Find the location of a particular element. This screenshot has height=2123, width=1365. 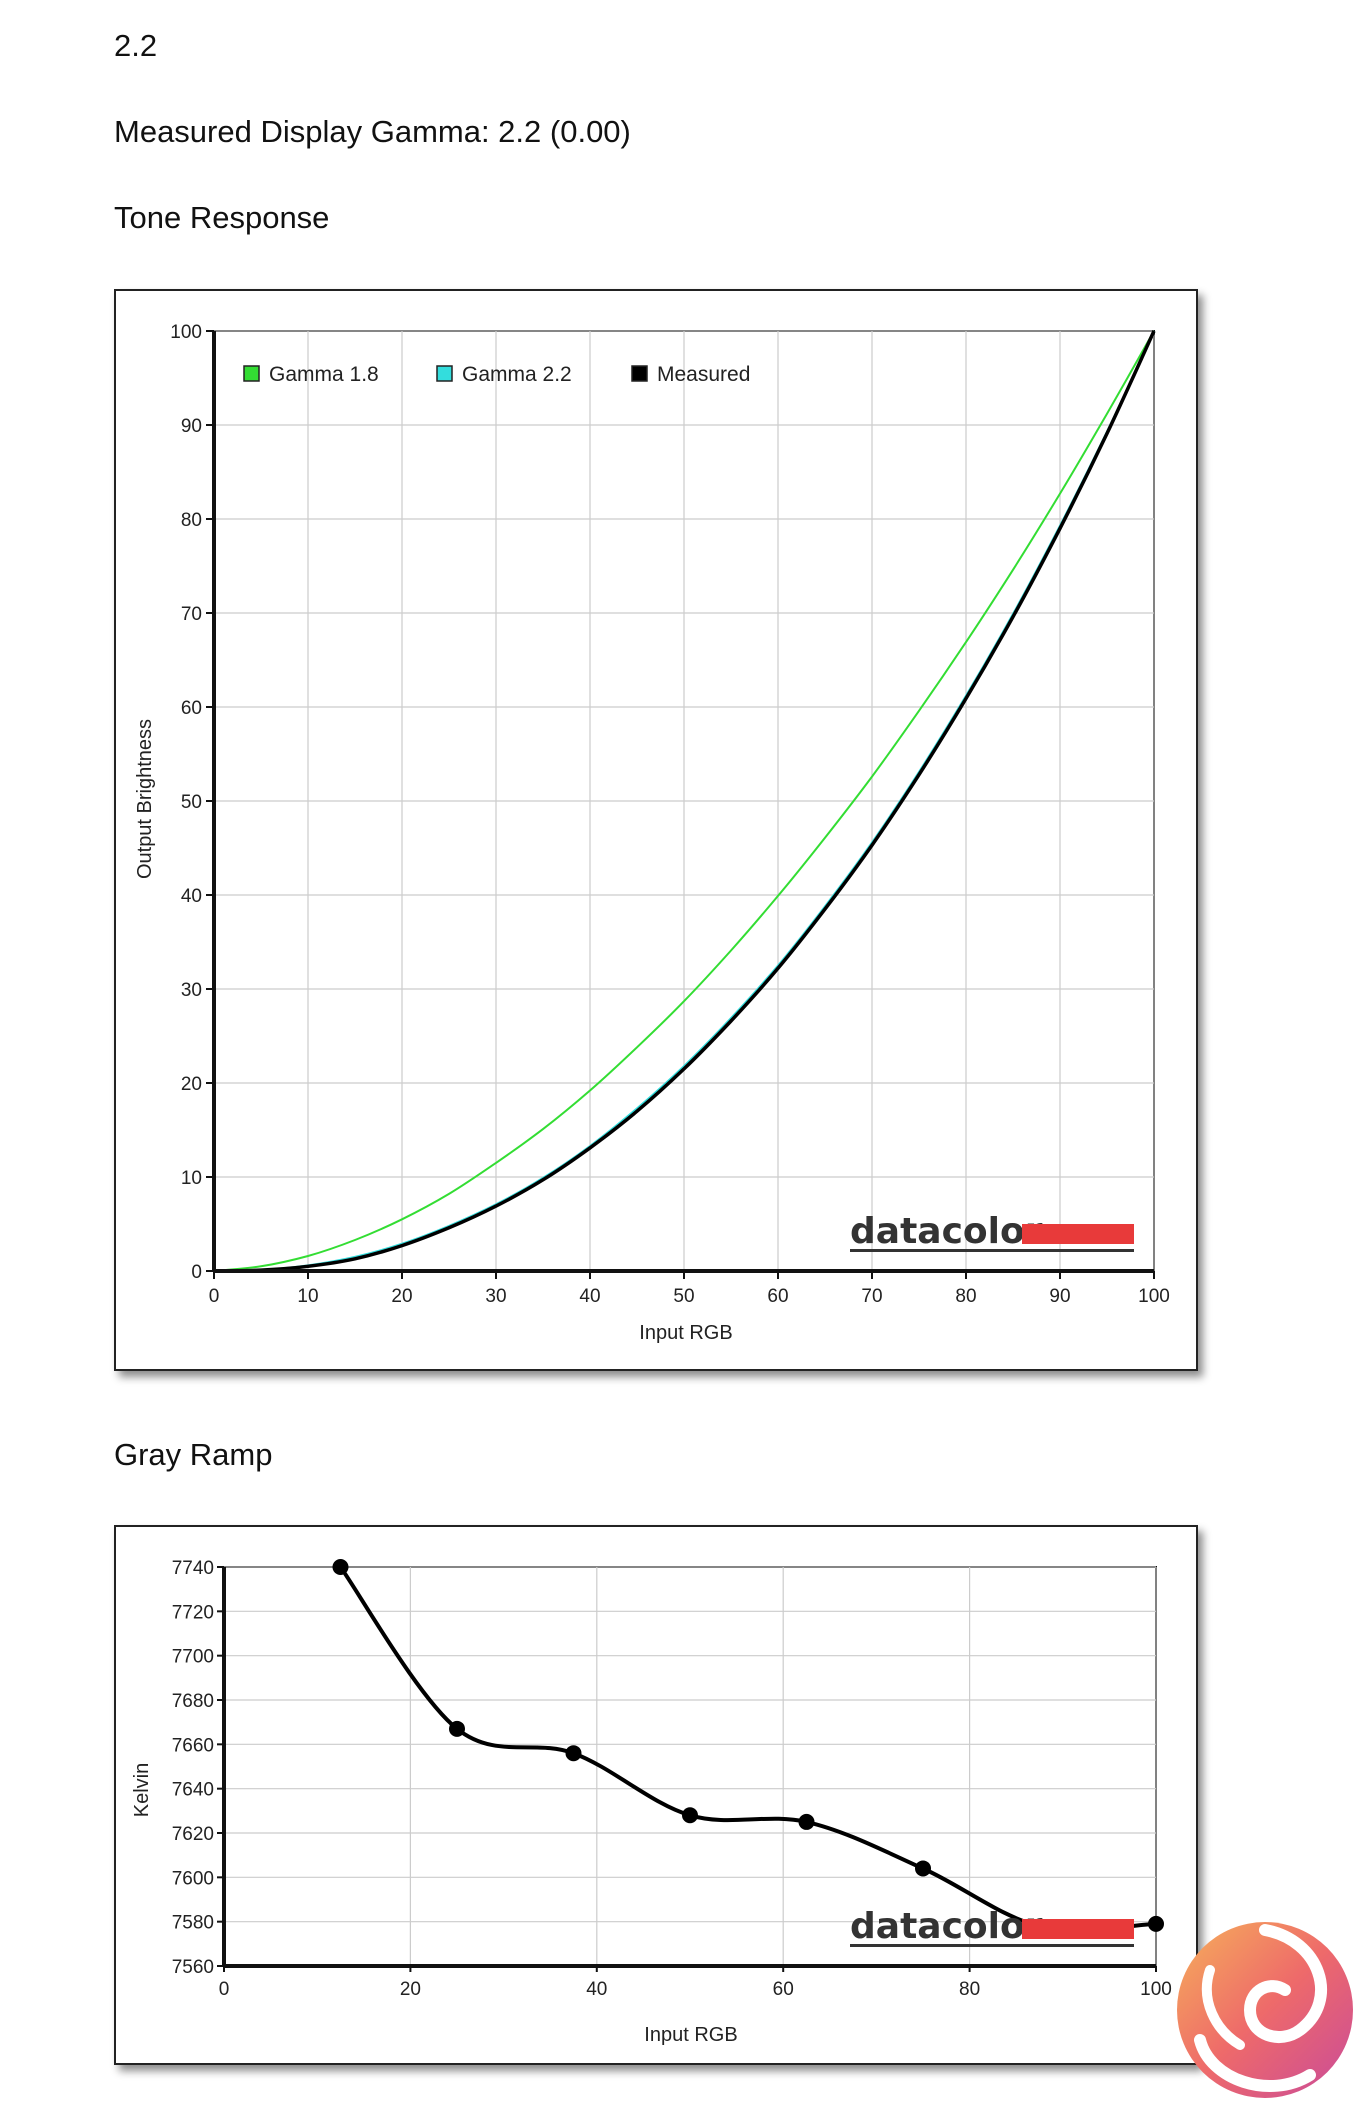

gray-markers is located at coordinates (748, 1745).